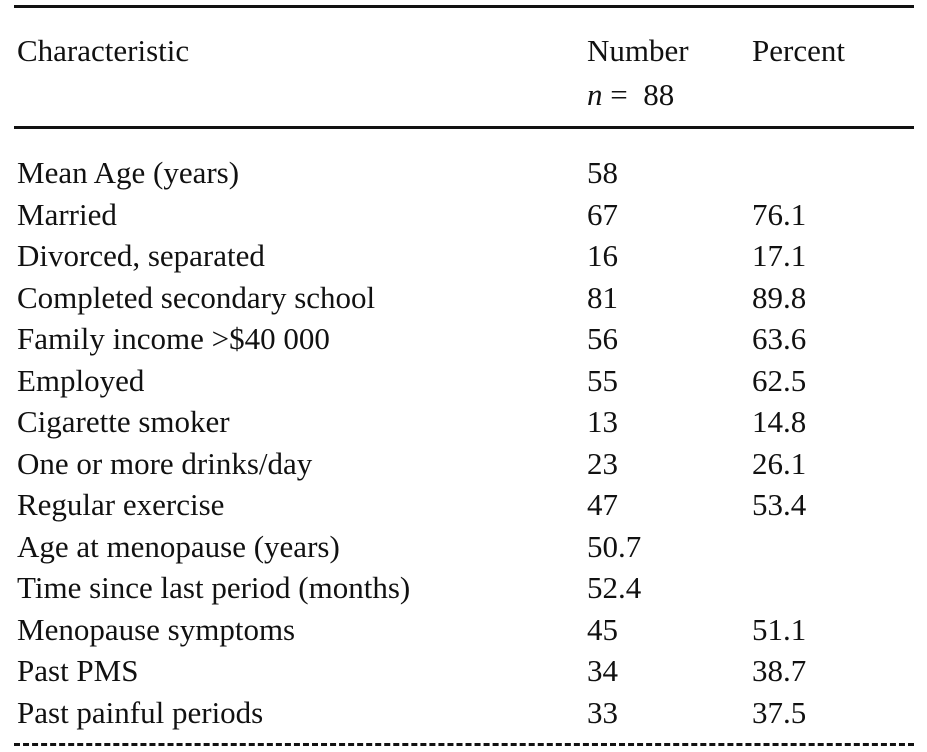  What do you see at coordinates (602, 670) in the screenshot?
I see `row-number: 34` at bounding box center [602, 670].